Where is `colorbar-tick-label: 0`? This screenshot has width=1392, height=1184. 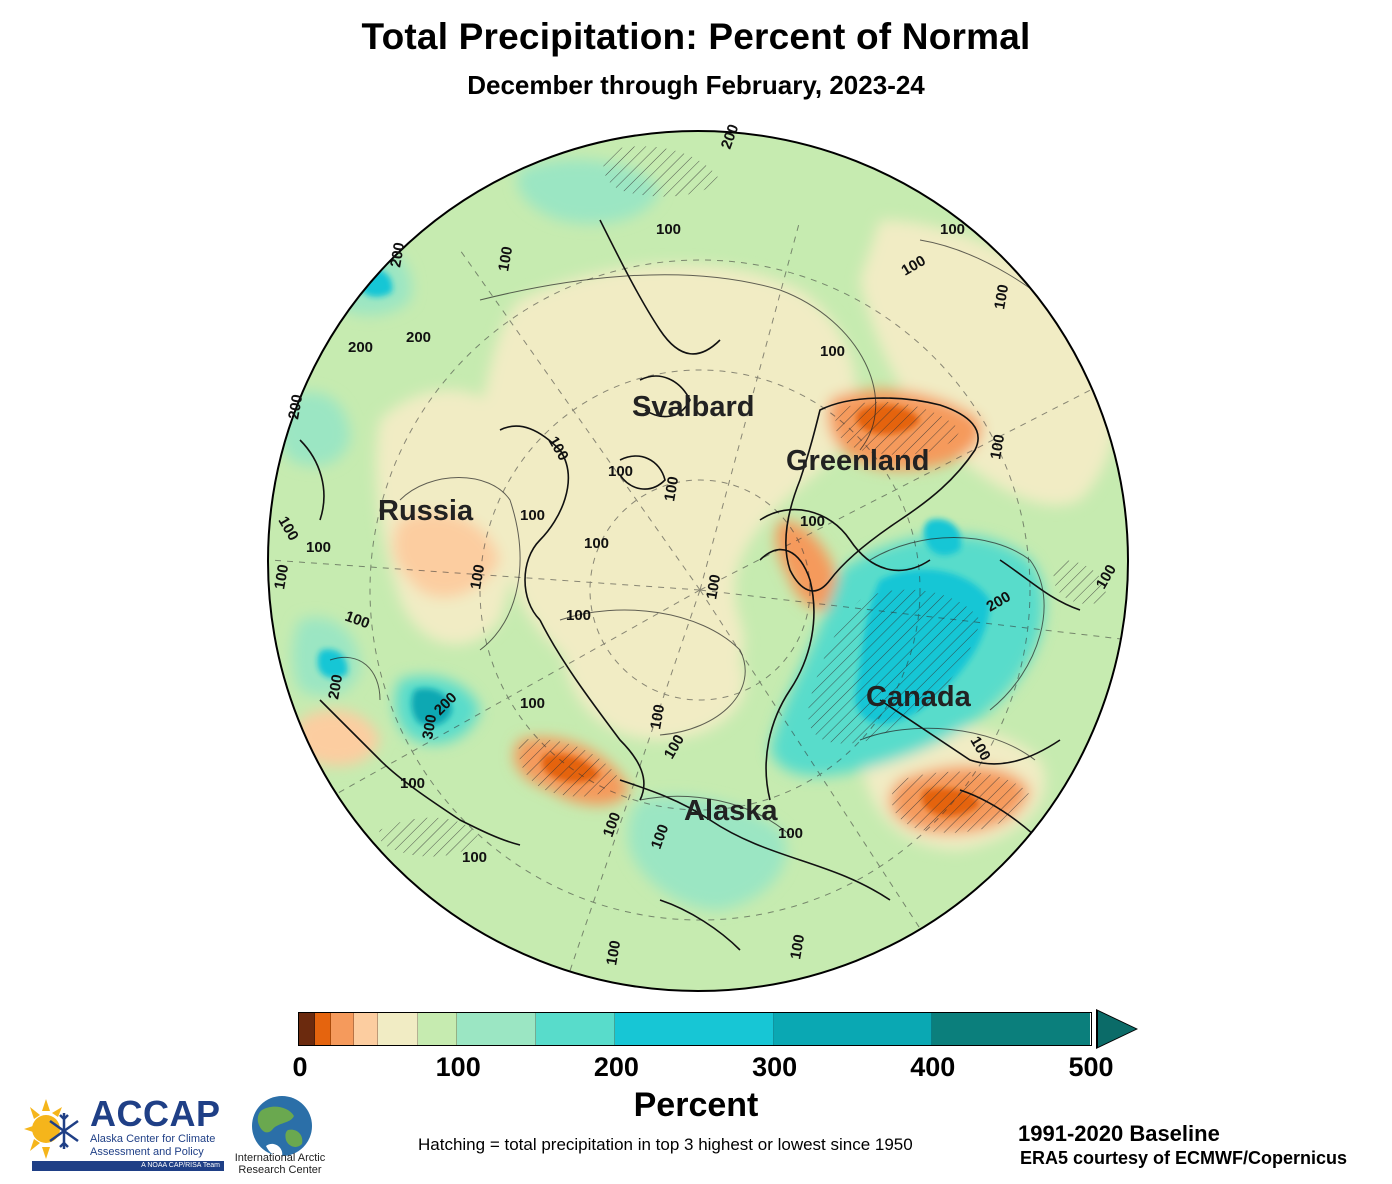 colorbar-tick-label: 0 is located at coordinates (300, 1067).